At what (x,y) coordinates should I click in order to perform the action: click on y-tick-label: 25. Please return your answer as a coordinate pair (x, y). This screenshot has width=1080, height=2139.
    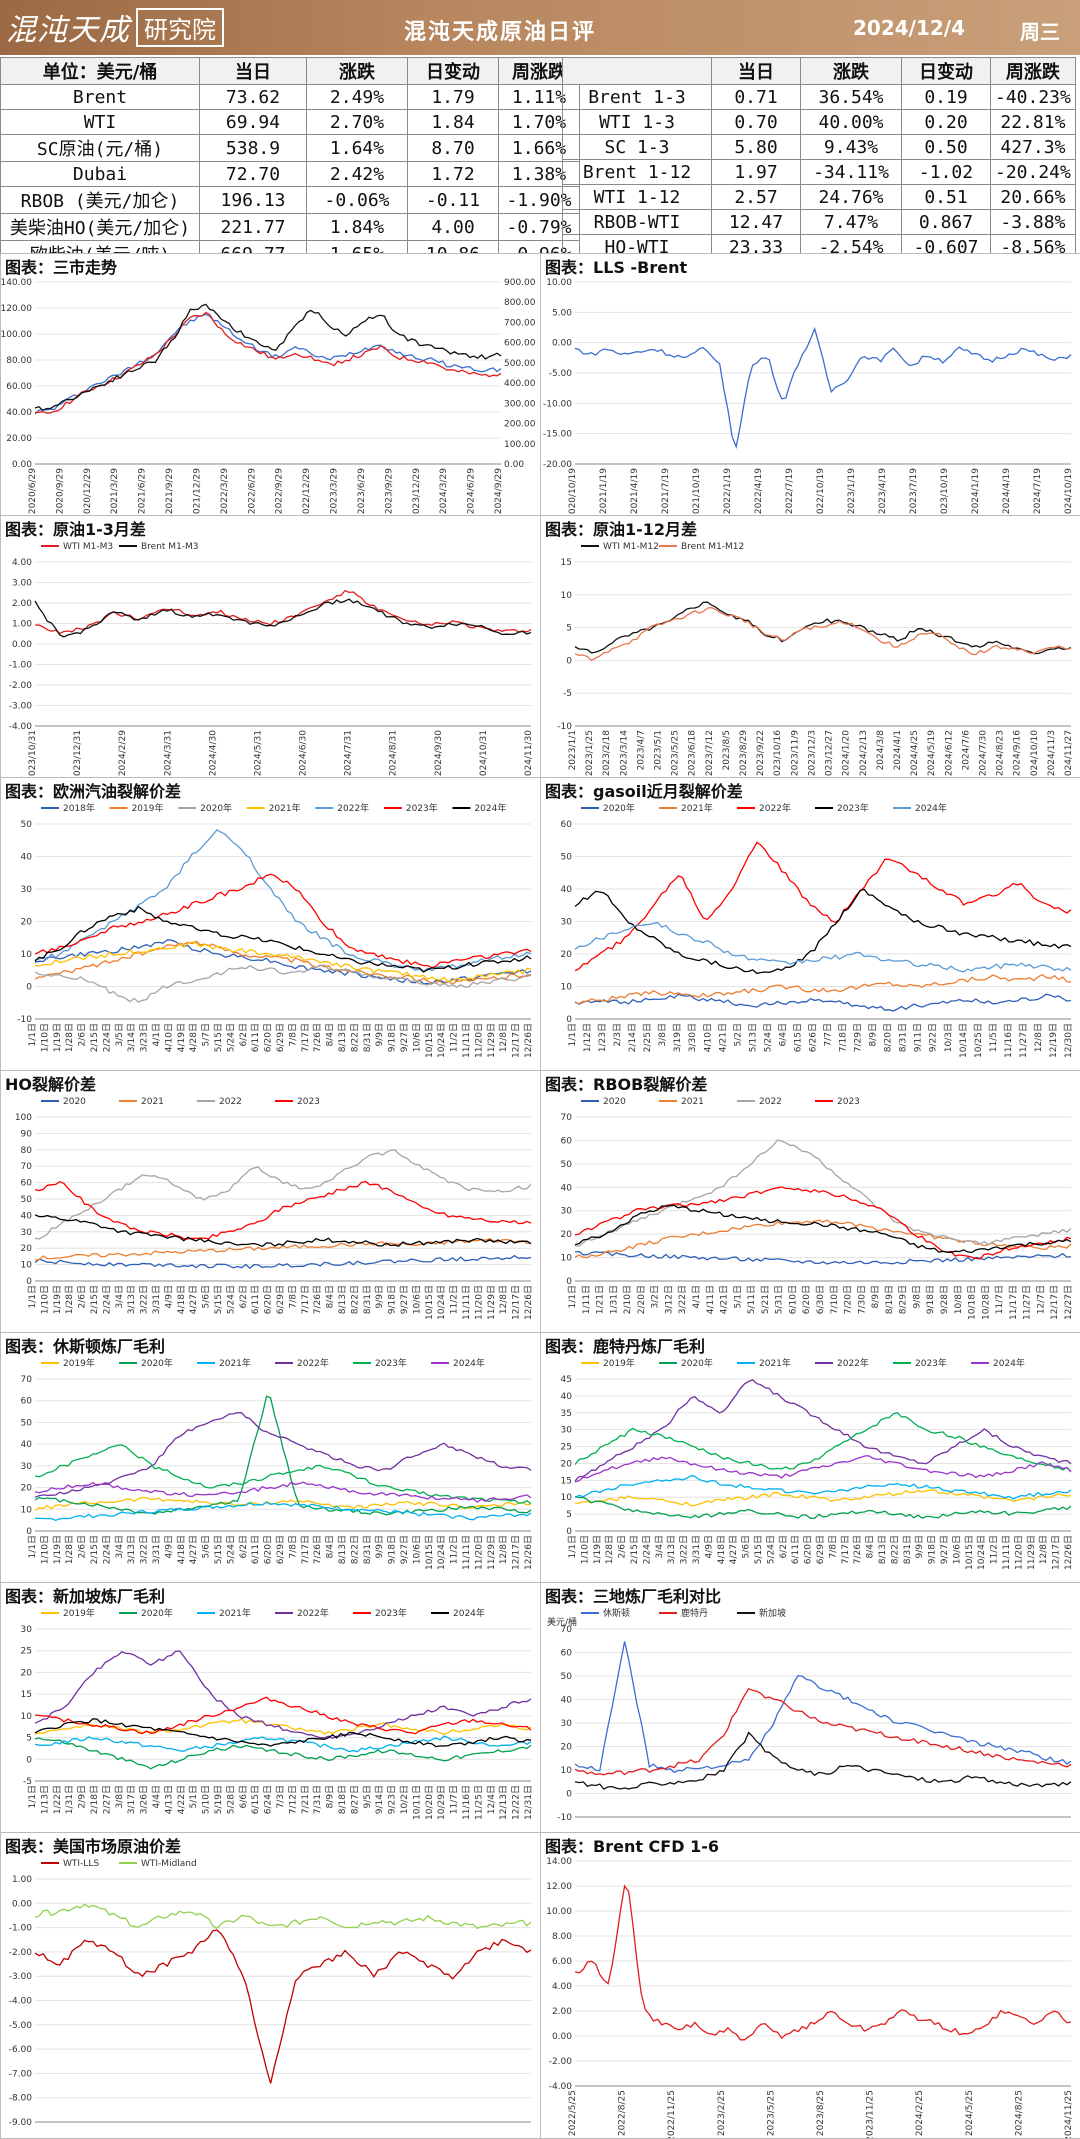
    Looking at the image, I should click on (26, 1652).